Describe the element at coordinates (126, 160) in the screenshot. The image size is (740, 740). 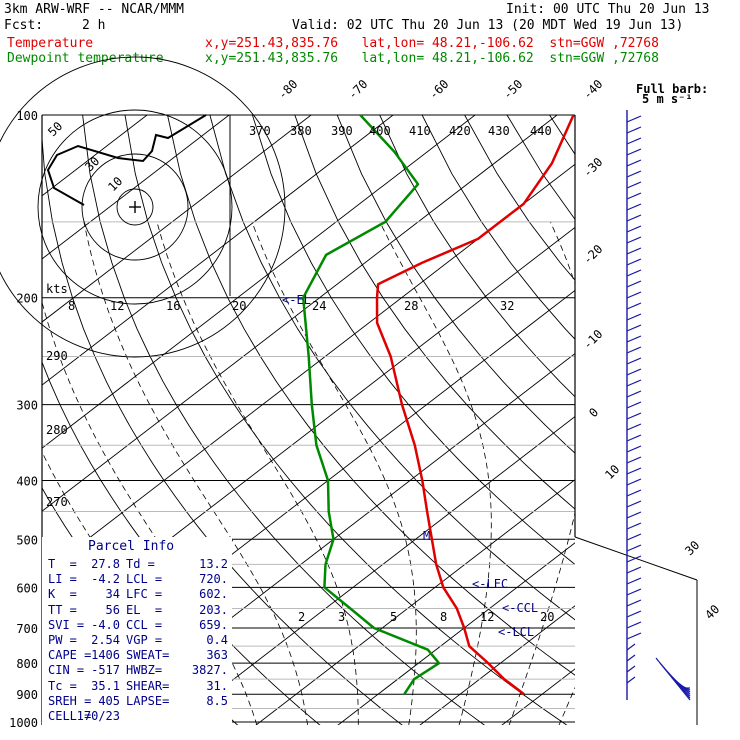
I see `hodograph-trace` at that location.